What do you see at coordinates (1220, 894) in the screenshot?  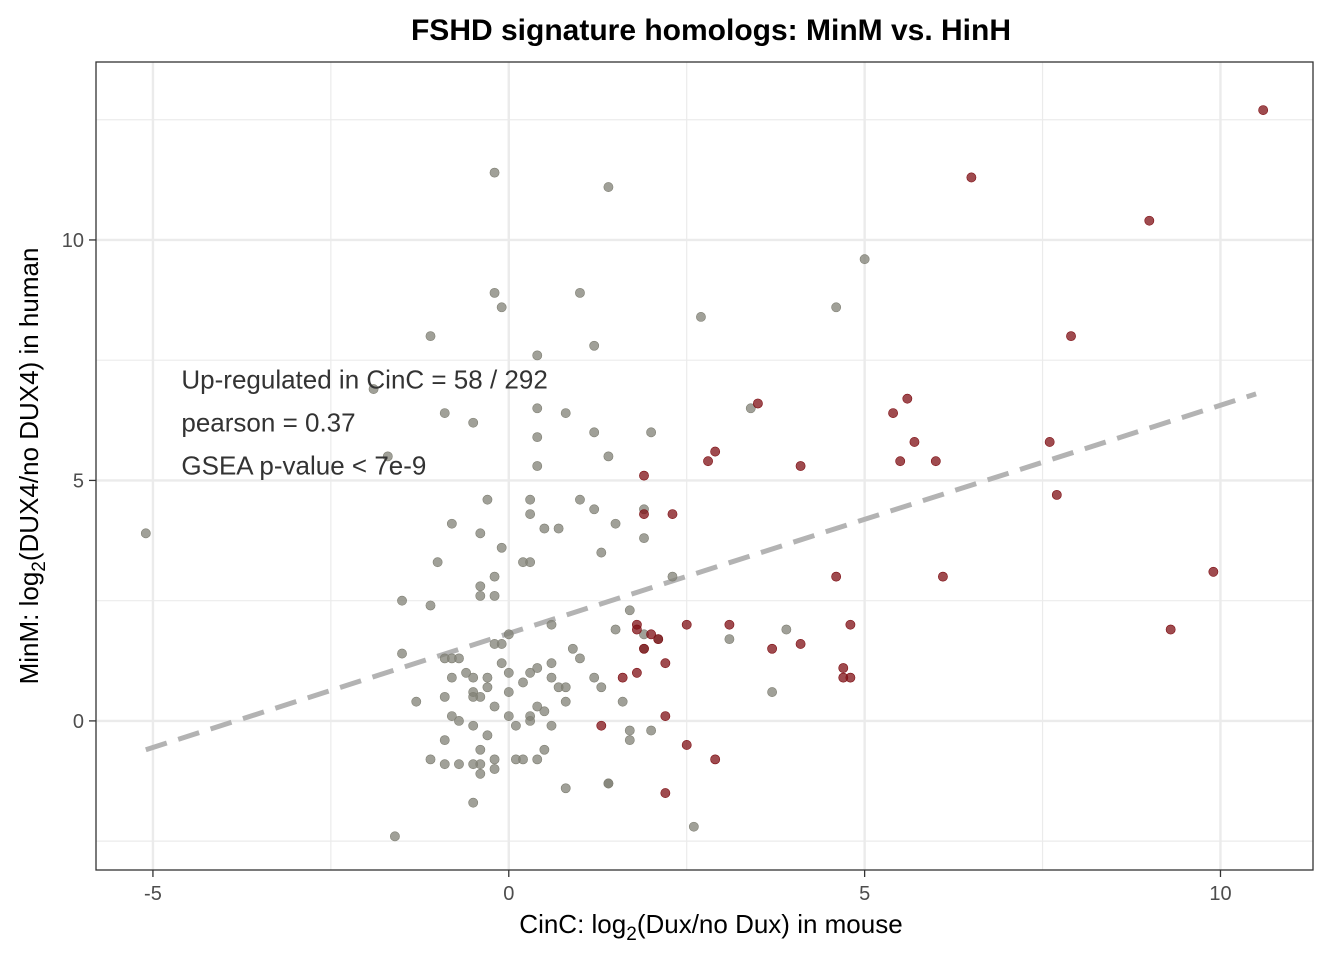 I see `x-tick-label: 10` at bounding box center [1220, 894].